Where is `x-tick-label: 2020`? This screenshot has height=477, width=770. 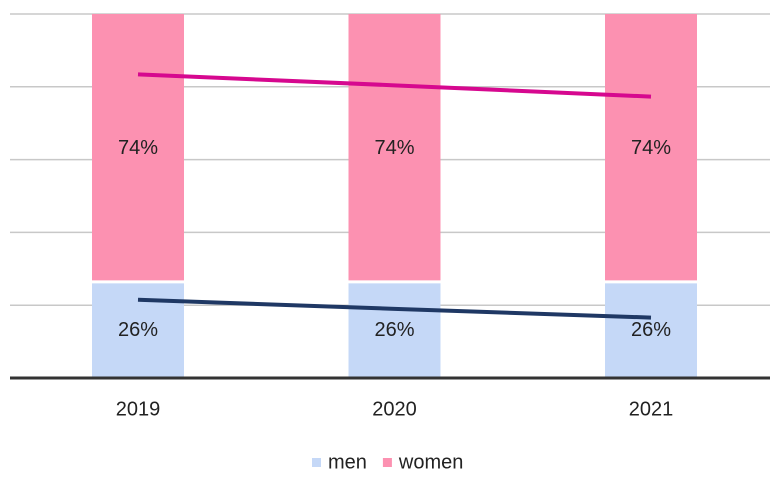 x-tick-label: 2020 is located at coordinates (394, 409).